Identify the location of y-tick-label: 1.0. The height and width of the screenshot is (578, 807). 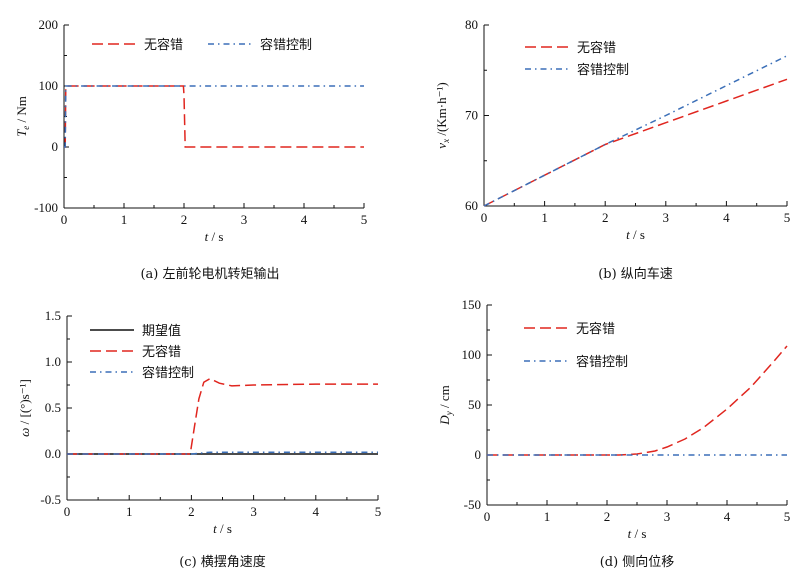
(53, 361).